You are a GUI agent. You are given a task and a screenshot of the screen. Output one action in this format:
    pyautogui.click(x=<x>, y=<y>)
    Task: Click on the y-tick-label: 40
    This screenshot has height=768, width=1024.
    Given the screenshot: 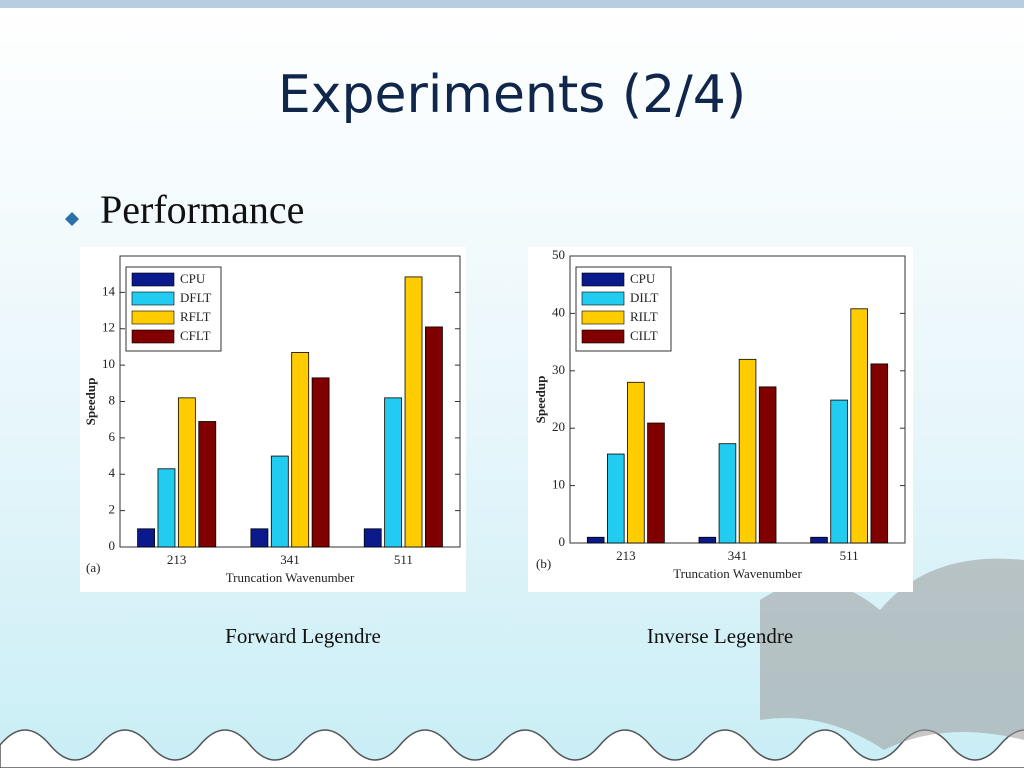 What is the action you would take?
    pyautogui.click(x=558, y=311)
    